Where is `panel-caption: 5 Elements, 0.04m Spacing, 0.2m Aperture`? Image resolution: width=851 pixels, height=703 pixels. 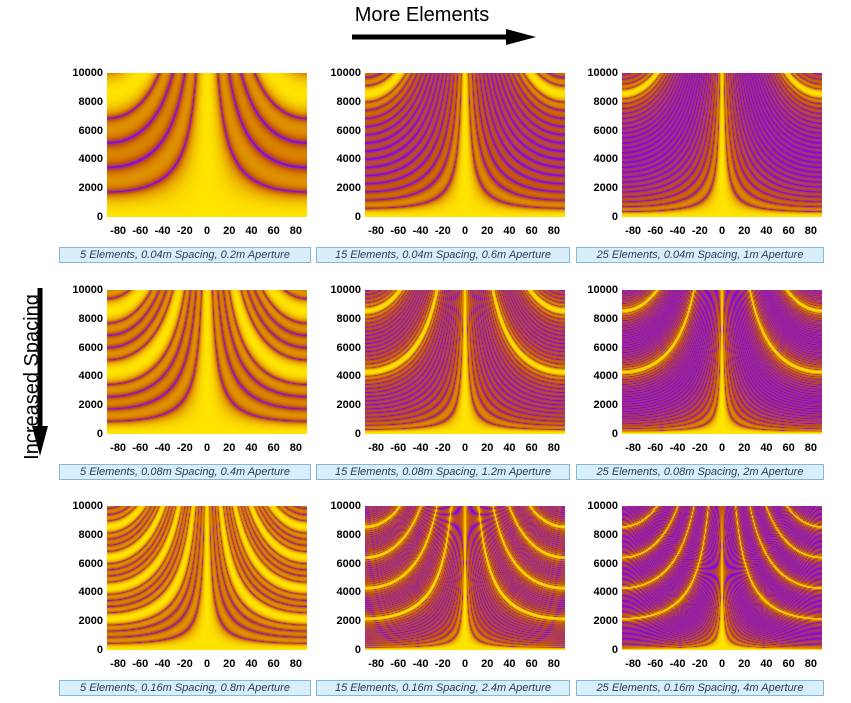
panel-caption: 5 Elements, 0.04m Spacing, 0.2m Aperture is located at coordinates (185, 255).